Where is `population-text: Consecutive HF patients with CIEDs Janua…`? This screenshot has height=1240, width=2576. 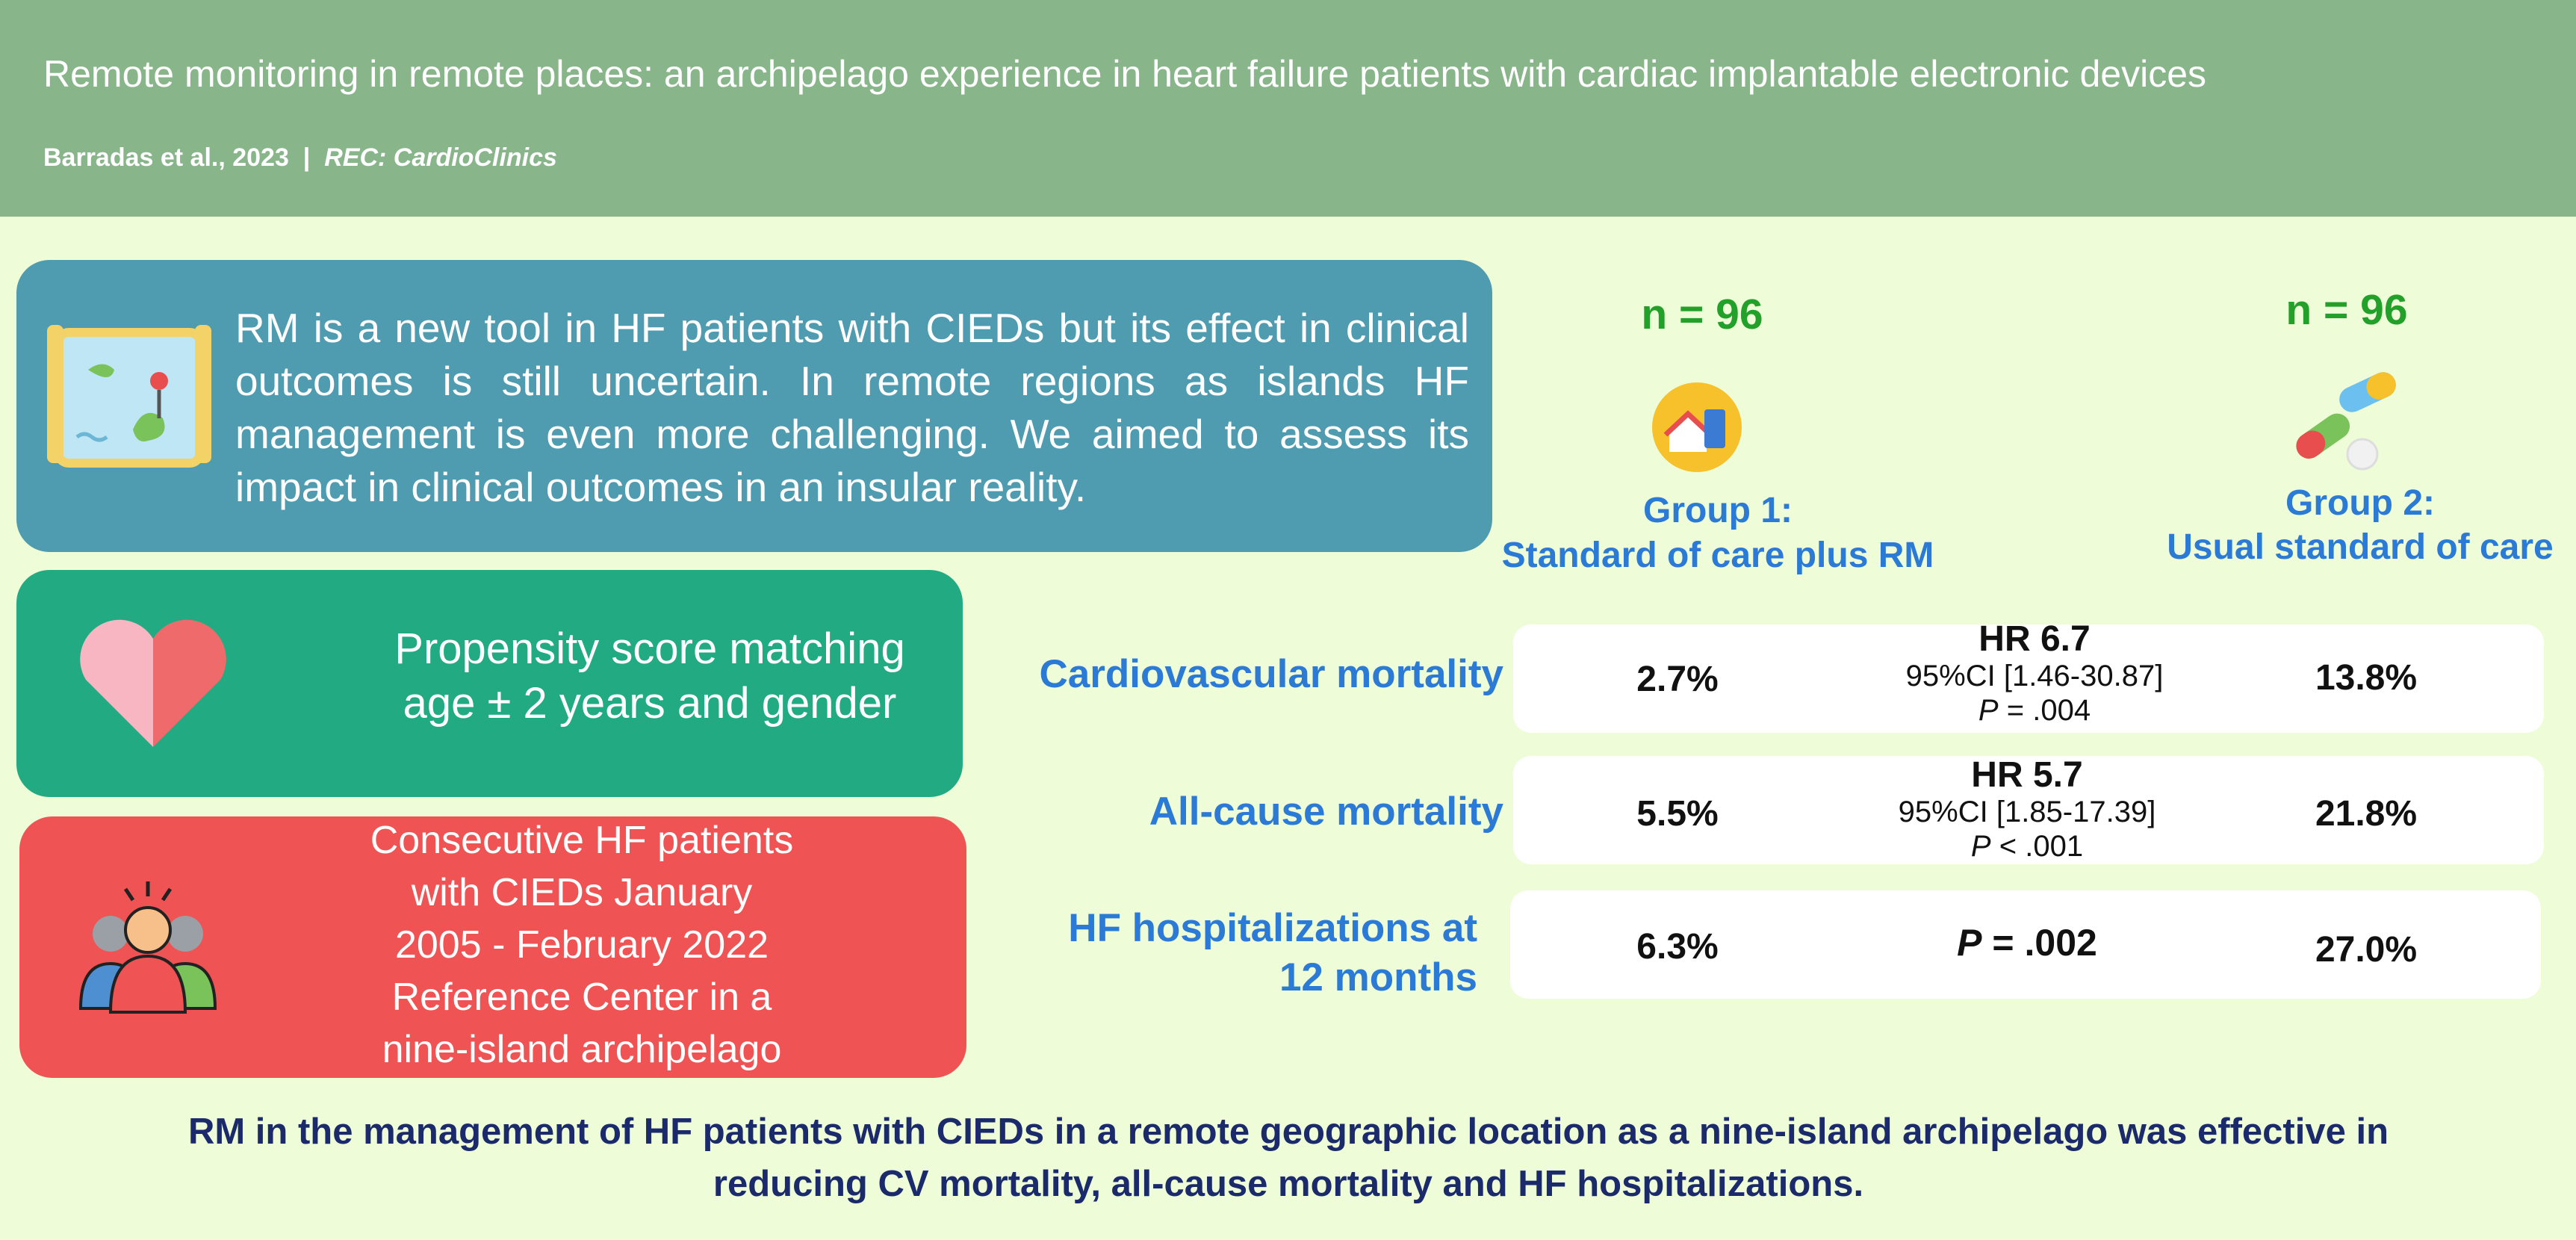 population-text: Consecutive HF patients with CIEDs Janua… is located at coordinates (582, 945).